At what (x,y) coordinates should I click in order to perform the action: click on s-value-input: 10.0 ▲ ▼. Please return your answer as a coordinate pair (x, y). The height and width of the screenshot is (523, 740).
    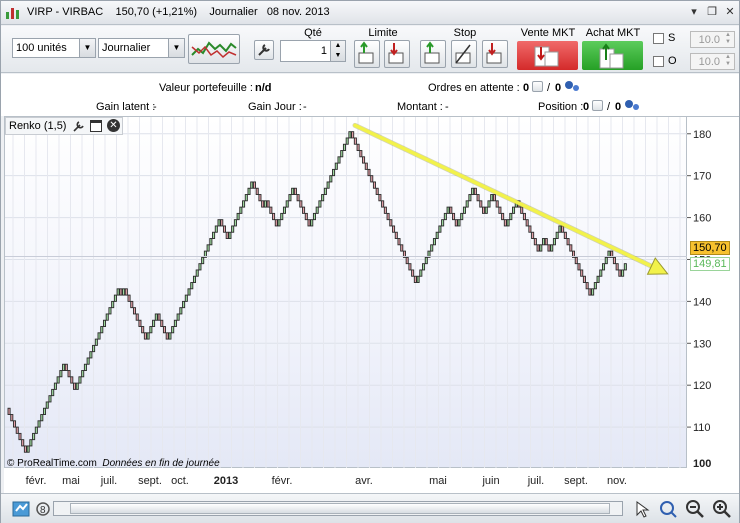
    Looking at the image, I should click on (712, 39).